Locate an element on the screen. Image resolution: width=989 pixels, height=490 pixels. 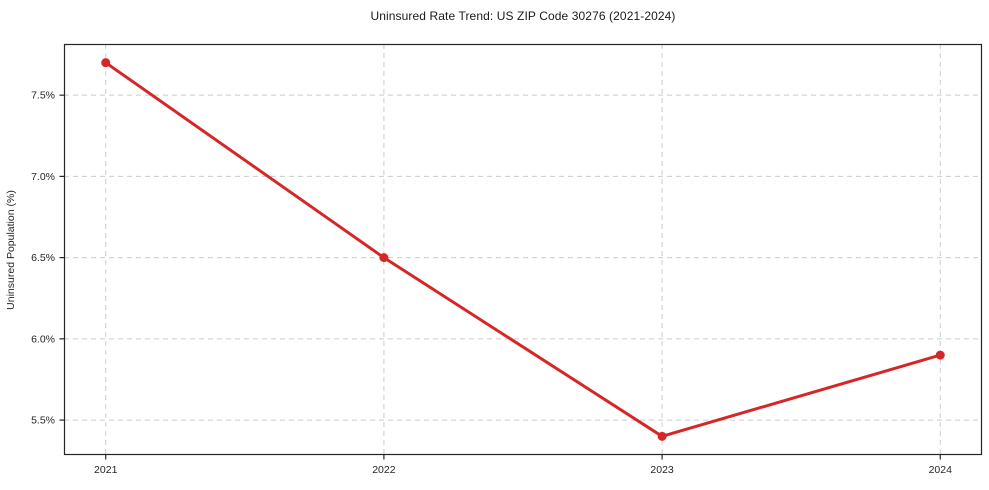
x-axis-tick-label: 2022 is located at coordinates (384, 470).